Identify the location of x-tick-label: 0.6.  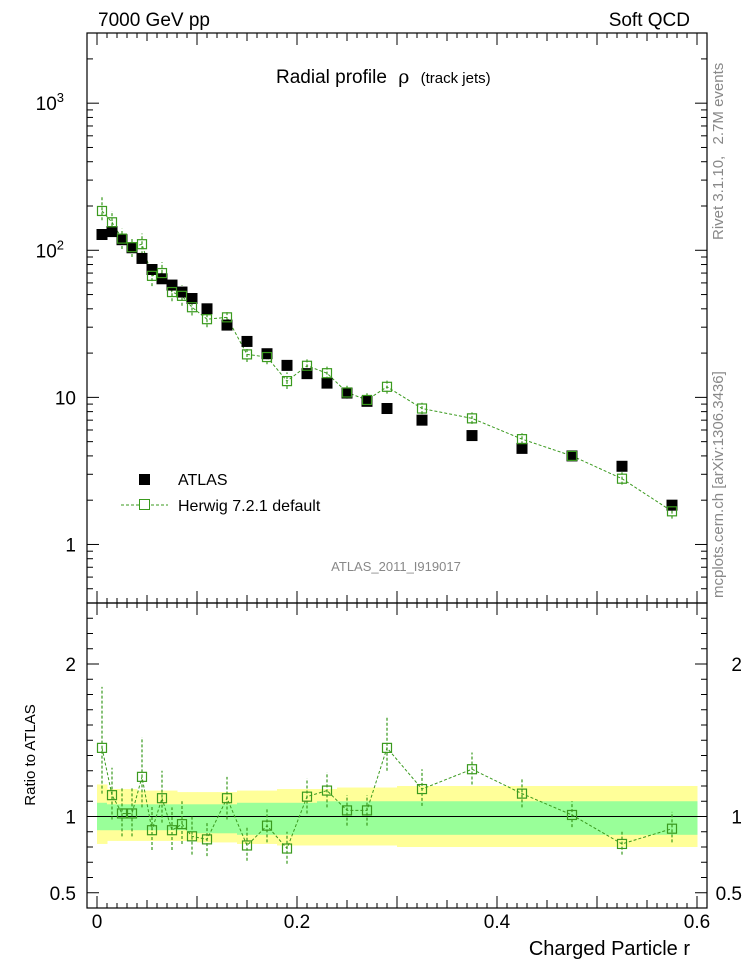
(697, 922).